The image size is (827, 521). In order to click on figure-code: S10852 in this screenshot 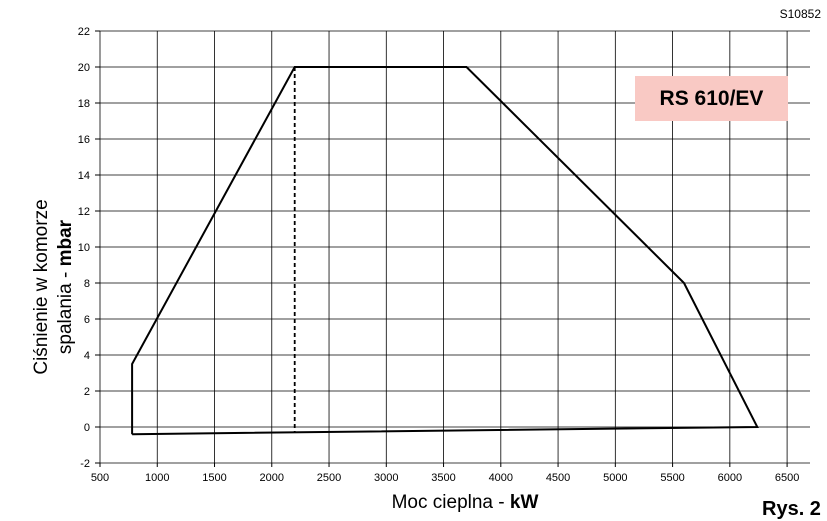, I will do `click(800, 14)`.